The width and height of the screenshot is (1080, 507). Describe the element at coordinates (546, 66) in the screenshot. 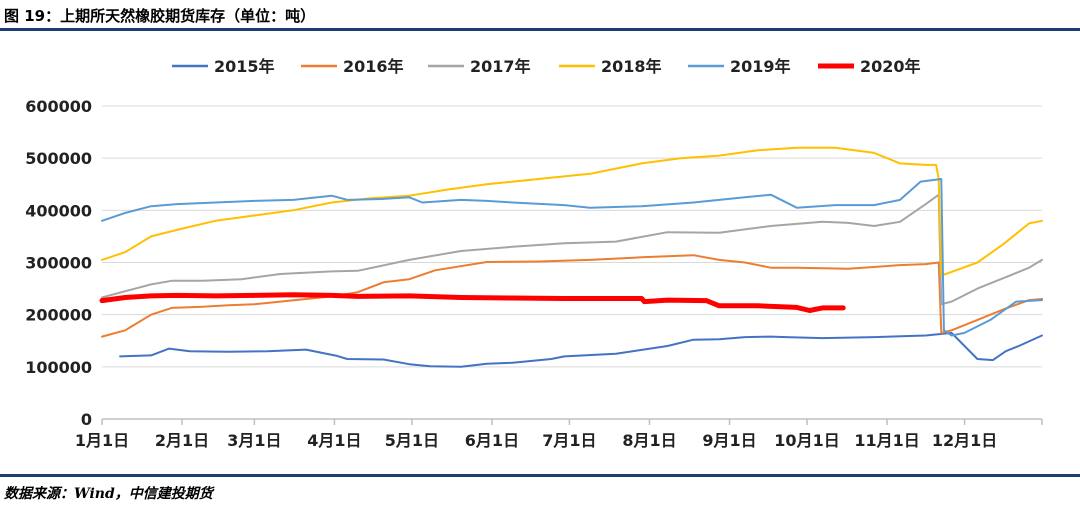

I see `legend: 2015年 2016年 2017年 2018年 2019年 2020年` at that location.